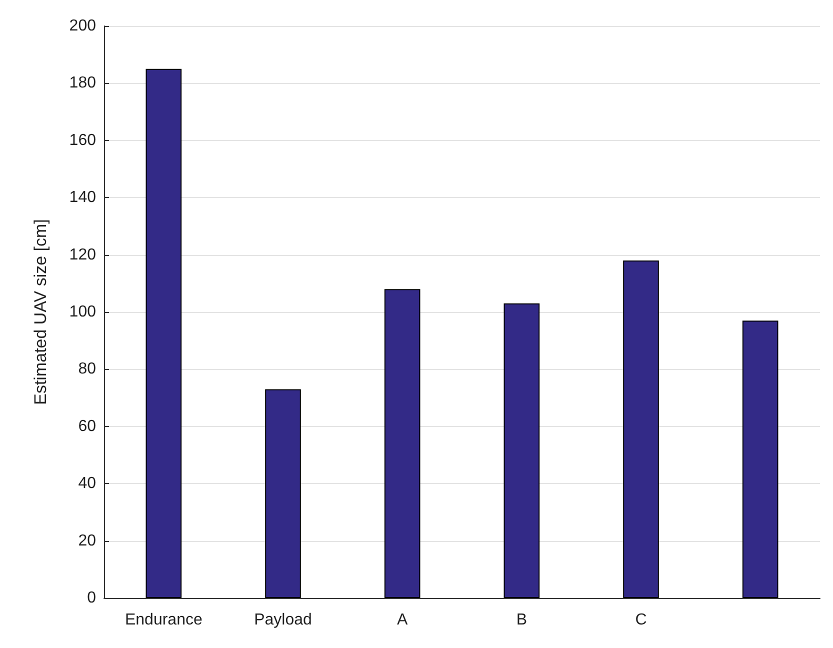 This screenshot has width=833, height=648. I want to click on y-tick-label: 120, so click(82, 255).